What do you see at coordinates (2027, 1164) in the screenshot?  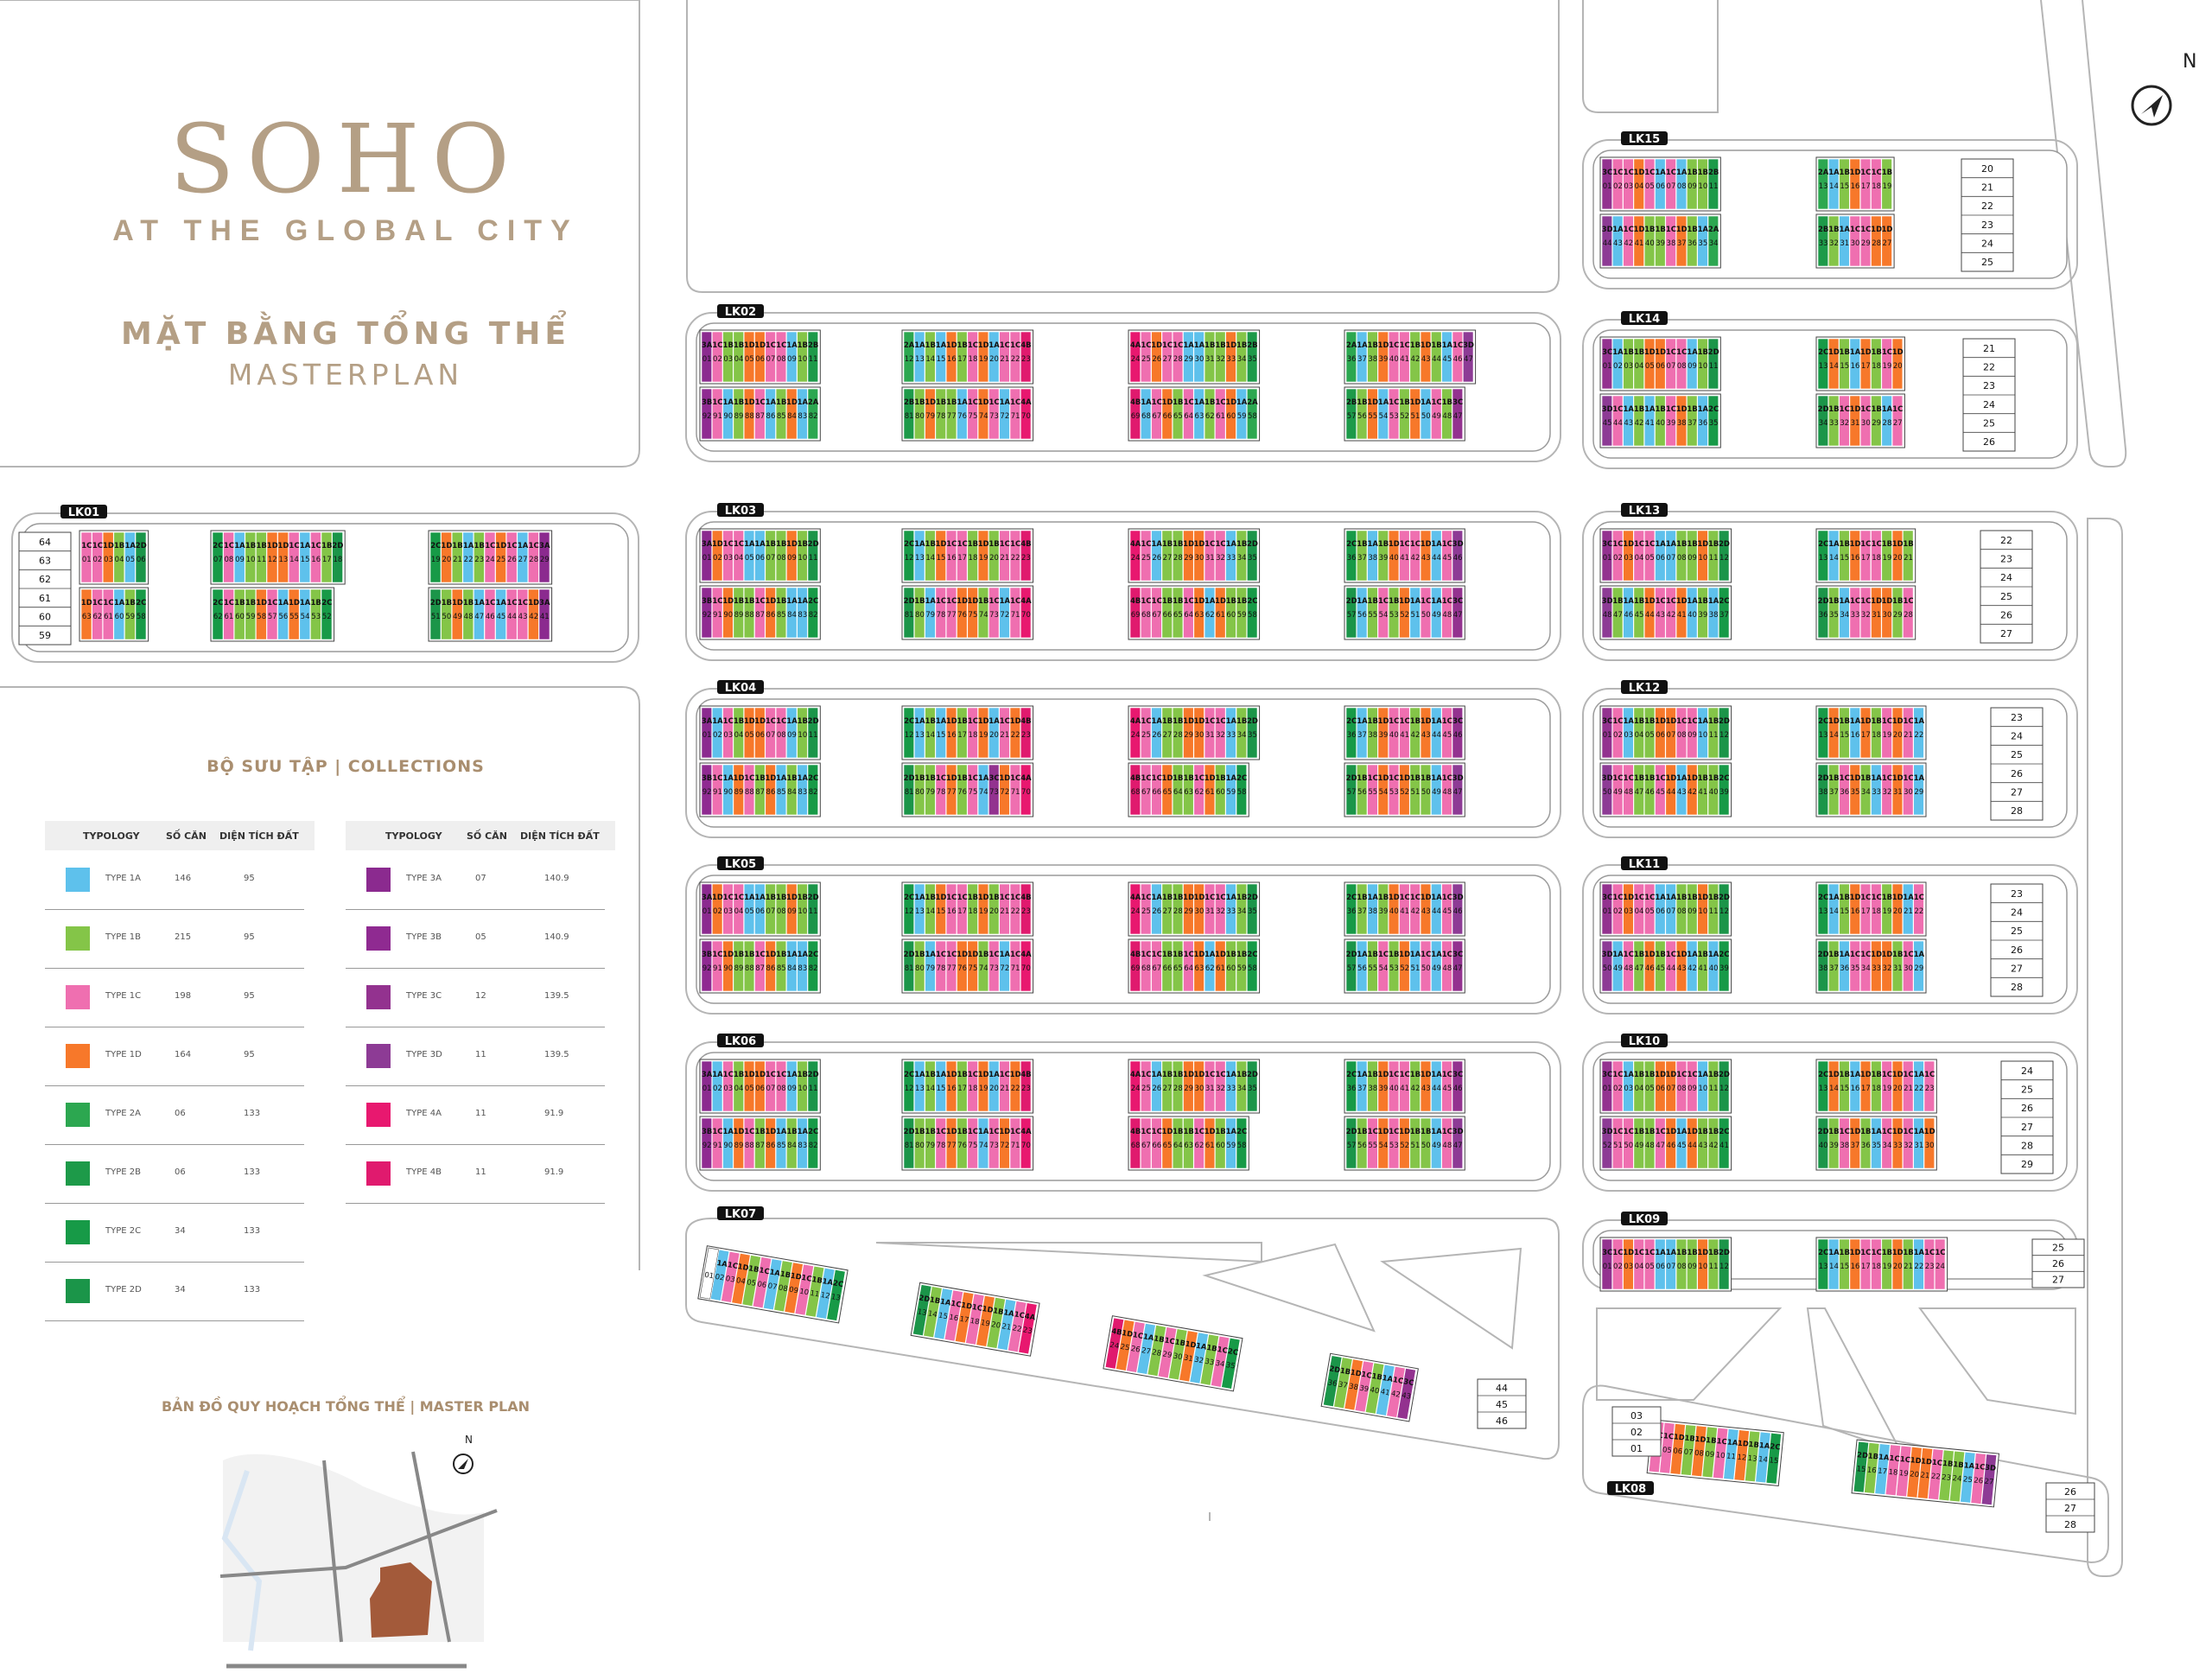 I see `corner-lot-number: 29` at bounding box center [2027, 1164].